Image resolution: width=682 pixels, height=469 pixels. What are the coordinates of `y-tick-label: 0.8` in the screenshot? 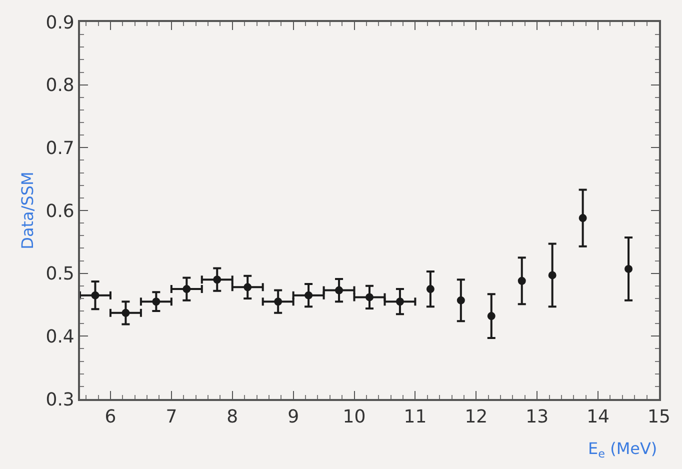 It's located at (60, 85).